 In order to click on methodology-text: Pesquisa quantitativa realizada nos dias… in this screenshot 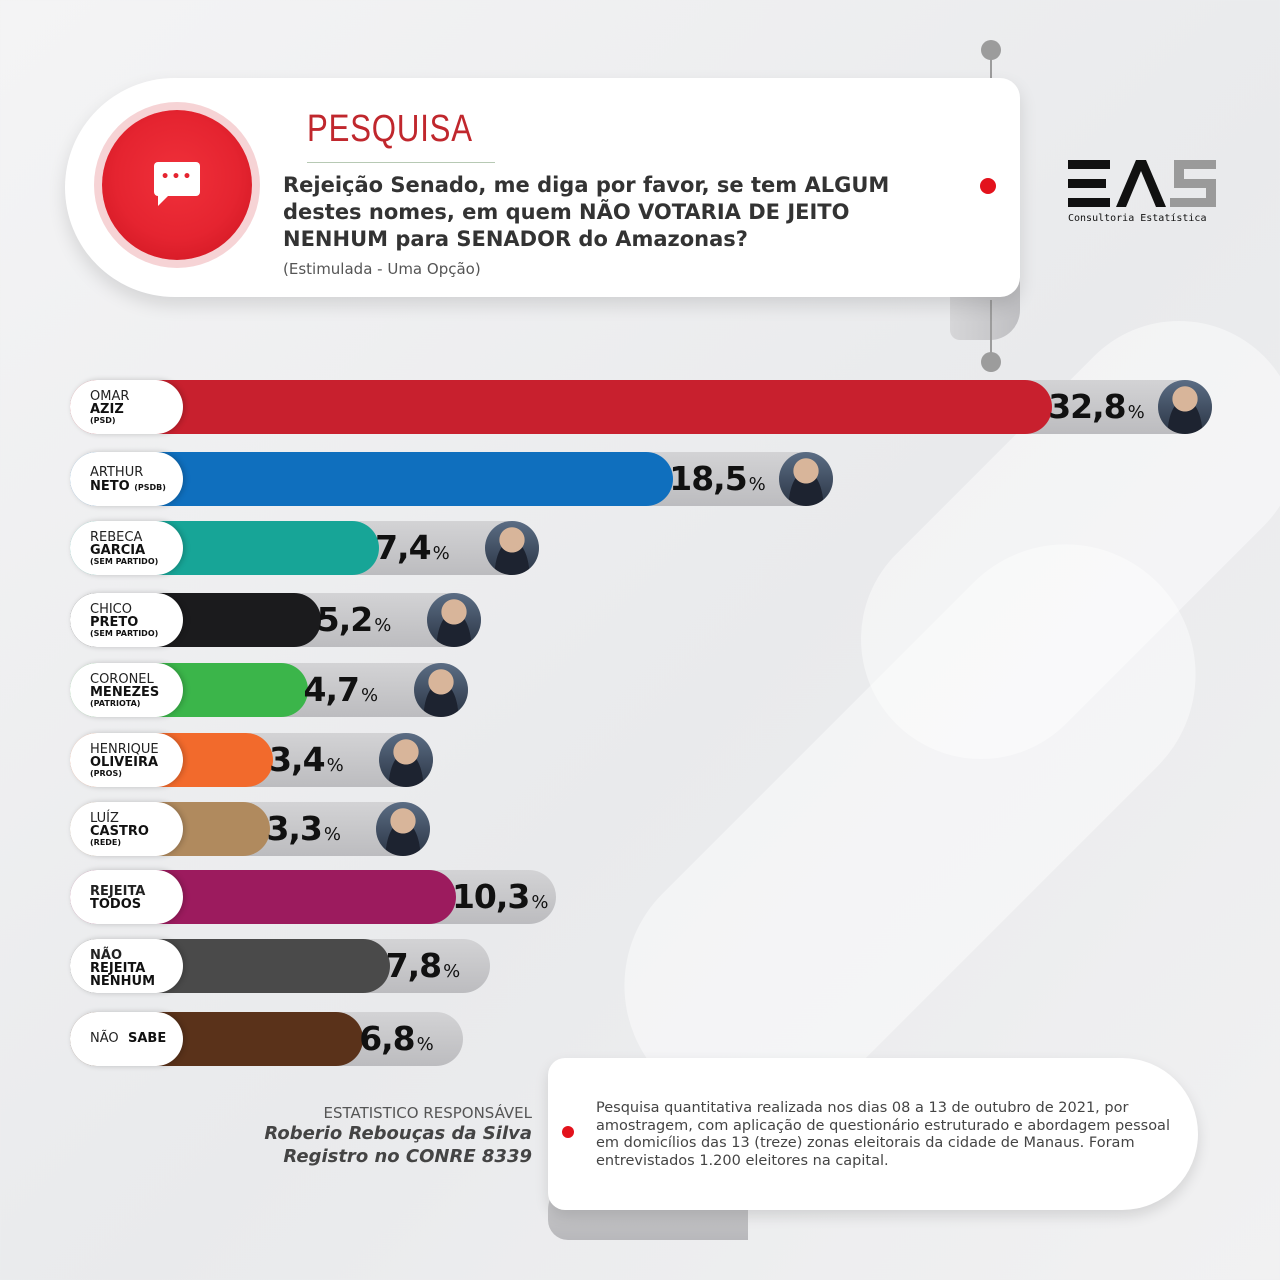, I will do `click(883, 1134)`.